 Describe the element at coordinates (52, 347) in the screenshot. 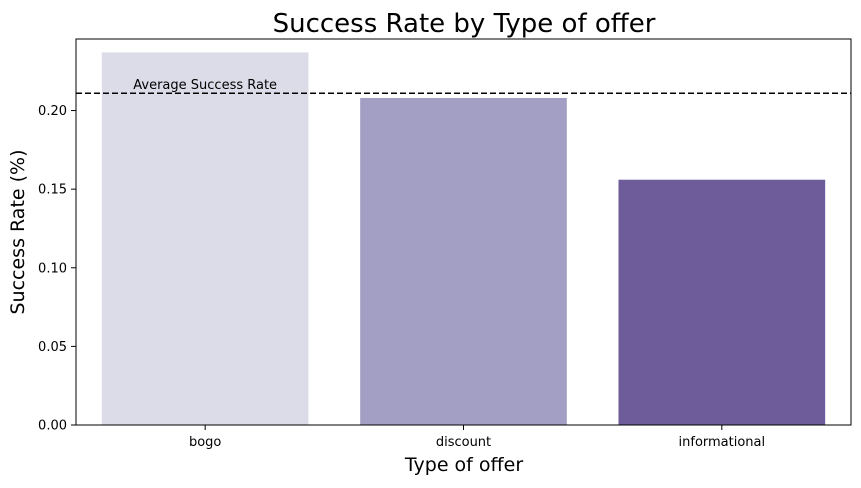

I see `y-tick-label: 0.05` at that location.